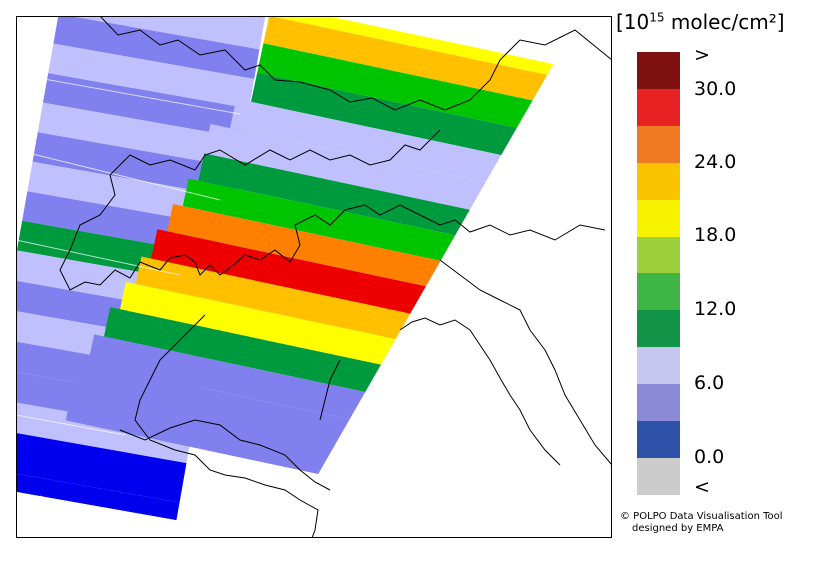 Image resolution: width=813 pixels, height=566 pixels. Describe the element at coordinates (709, 457) in the screenshot. I see `tick-label: 0.0` at that location.